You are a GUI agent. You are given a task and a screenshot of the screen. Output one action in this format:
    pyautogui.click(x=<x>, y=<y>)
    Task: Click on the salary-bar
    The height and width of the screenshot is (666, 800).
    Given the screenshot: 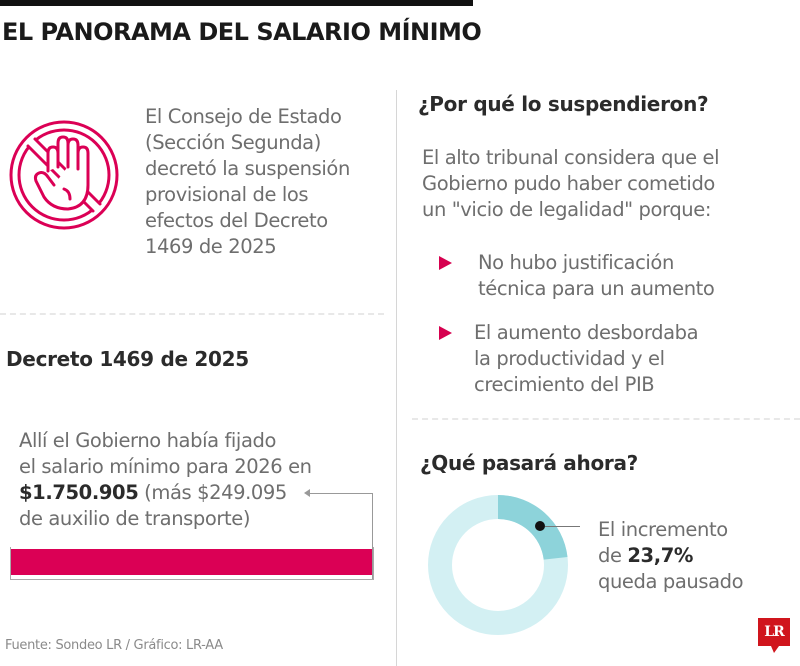 What is the action you would take?
    pyautogui.click(x=191, y=562)
    